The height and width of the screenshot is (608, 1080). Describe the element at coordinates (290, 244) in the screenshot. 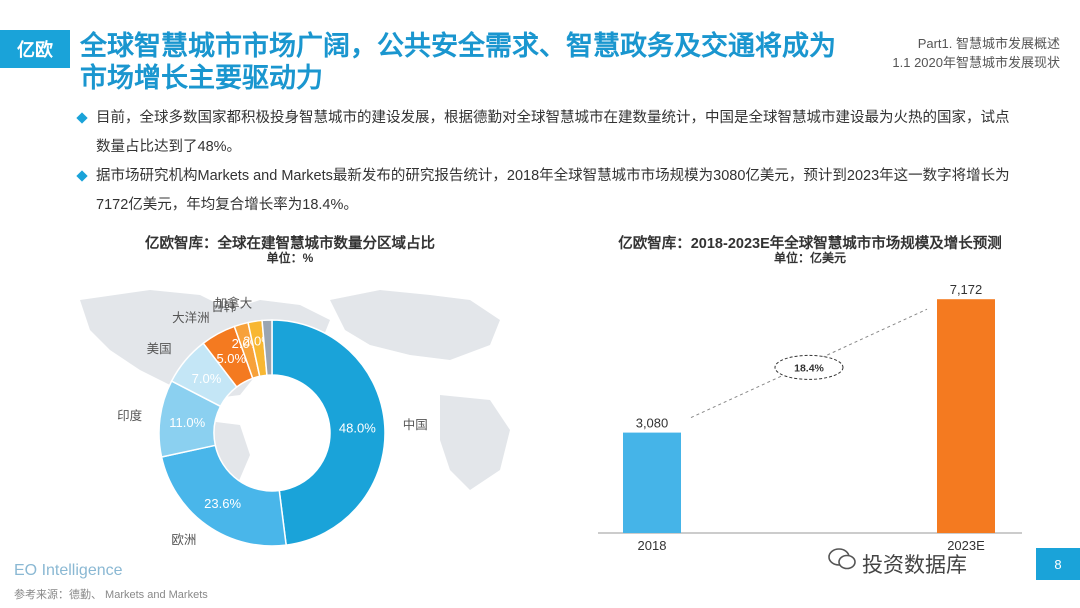

I see `donut-chart-title: 亿欧智库：全球在建智慧城市数量分区域占比` at that location.